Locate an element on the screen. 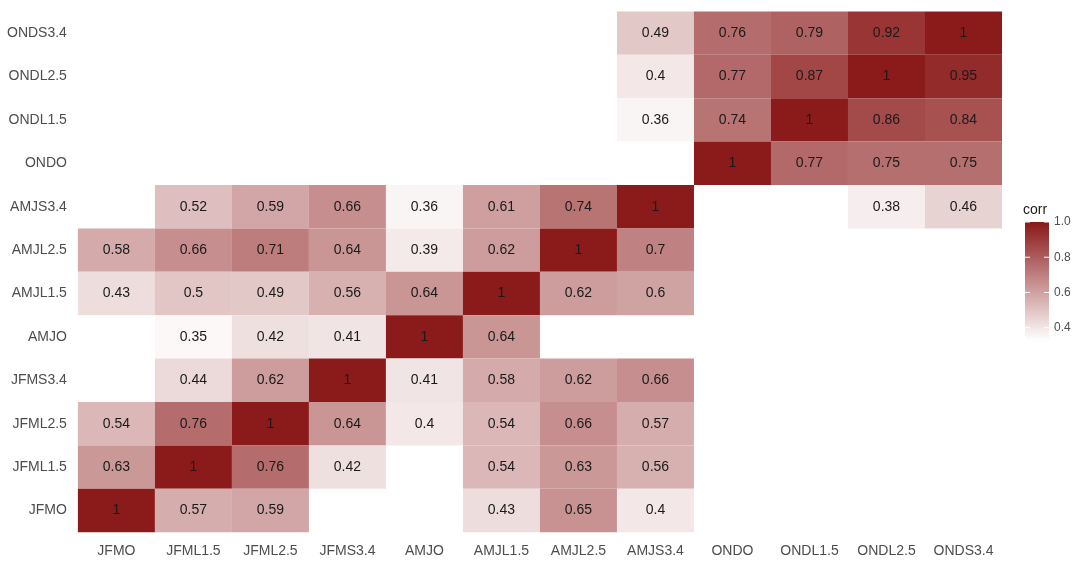  x-tick-label: ONDO is located at coordinates (732, 550).